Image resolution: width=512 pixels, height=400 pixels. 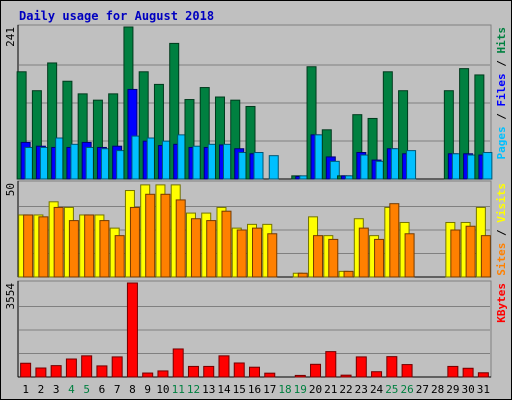 I want to click on legend-entry: Pages, so click(x=501, y=142).